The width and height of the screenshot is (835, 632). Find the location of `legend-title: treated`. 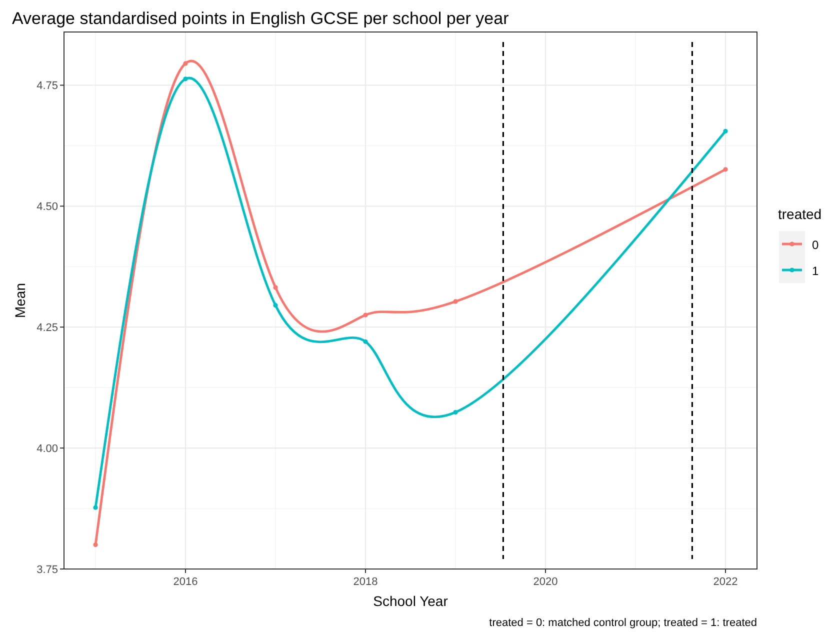

legend-title: treated is located at coordinates (800, 214).